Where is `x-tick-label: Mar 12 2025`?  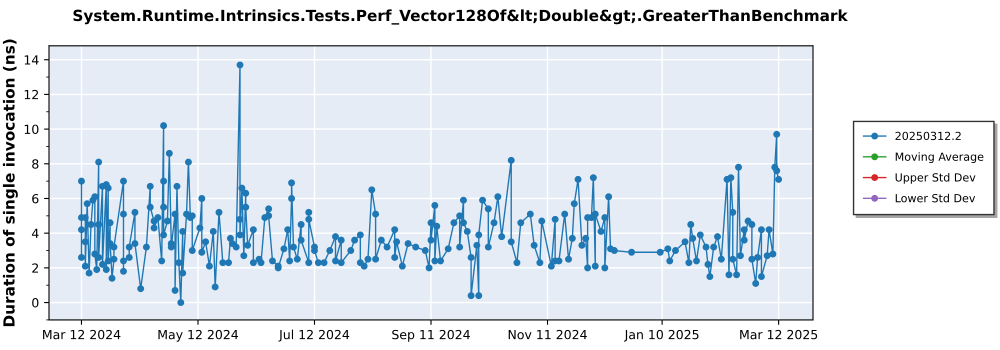 x-tick-label: Mar 12 2025 is located at coordinates (779, 335).